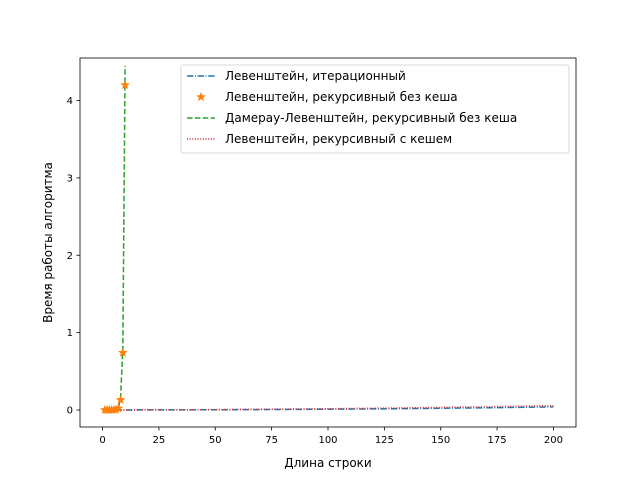 The width and height of the screenshot is (640, 484). I want to click on legend-item: Левенштейн, рекурсивный без кеша, so click(327, 97).